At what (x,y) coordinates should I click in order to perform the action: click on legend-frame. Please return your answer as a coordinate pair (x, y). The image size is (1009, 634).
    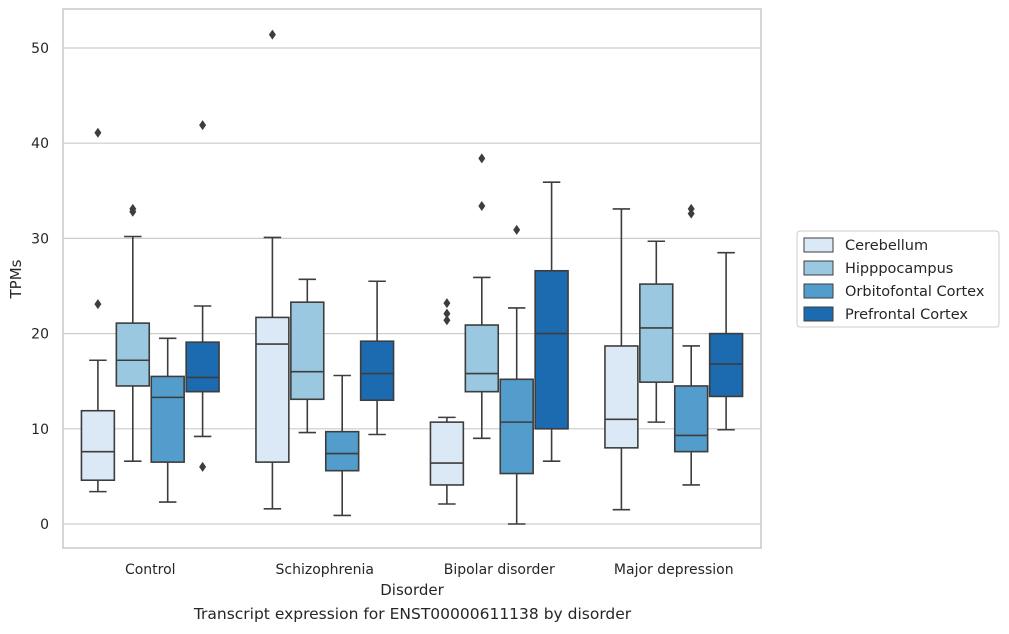
    Looking at the image, I should click on (898, 279).